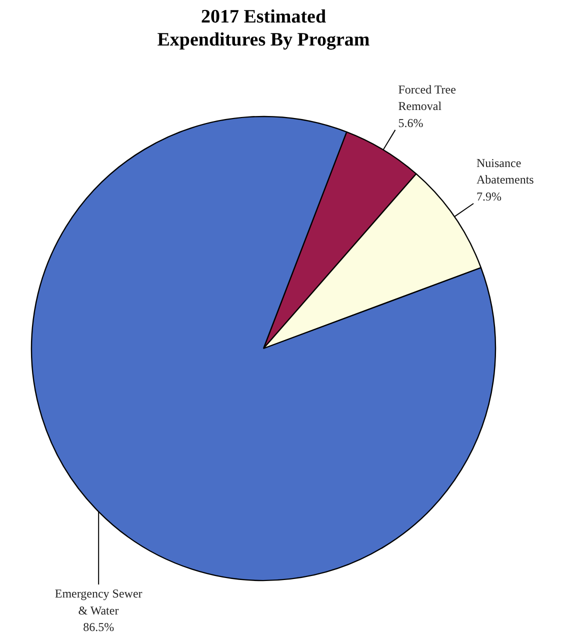 The image size is (573, 634). What do you see at coordinates (411, 123) in the screenshot?
I see `data-label: 5.6%` at bounding box center [411, 123].